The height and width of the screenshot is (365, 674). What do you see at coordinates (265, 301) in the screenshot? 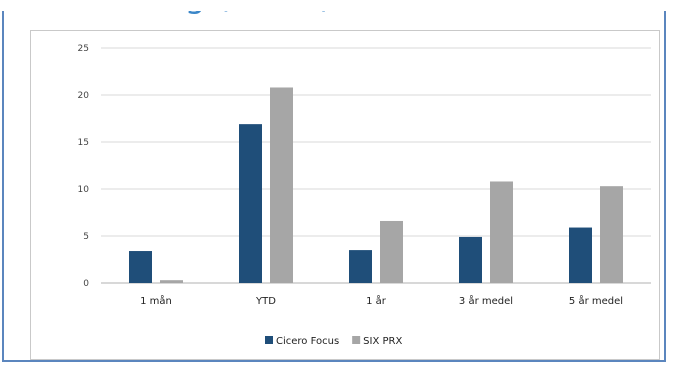
I see `x-category-label: YTD` at bounding box center [265, 301].